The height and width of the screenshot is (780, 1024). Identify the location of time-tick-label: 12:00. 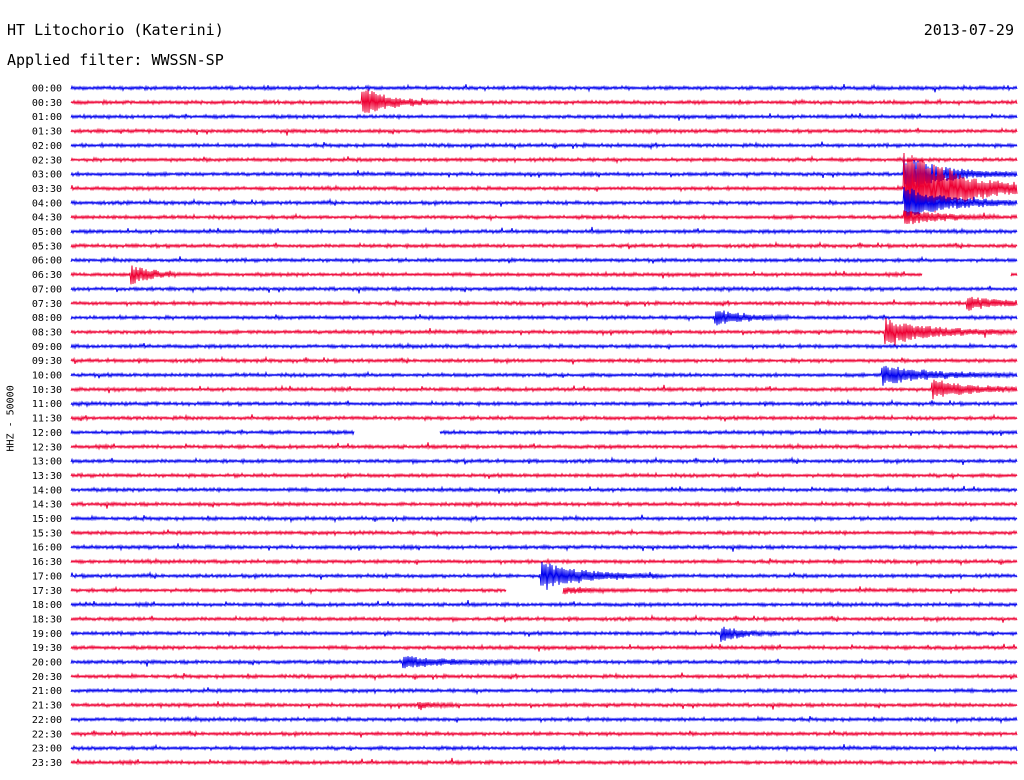
(47, 433).